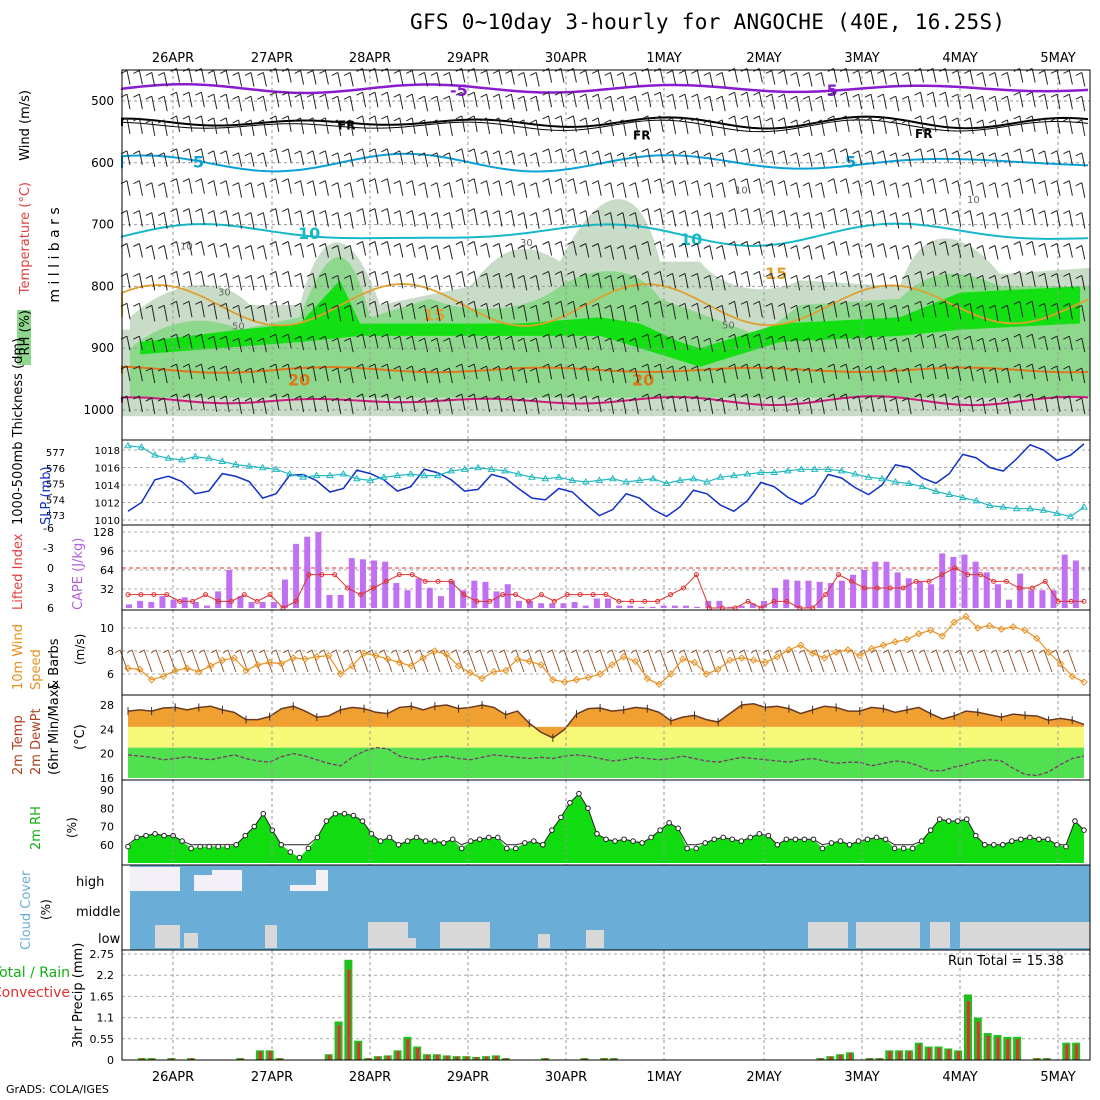 This screenshot has width=1100, height=1100. Describe the element at coordinates (191, 940) in the screenshot. I see `cloud-low-bar` at that location.